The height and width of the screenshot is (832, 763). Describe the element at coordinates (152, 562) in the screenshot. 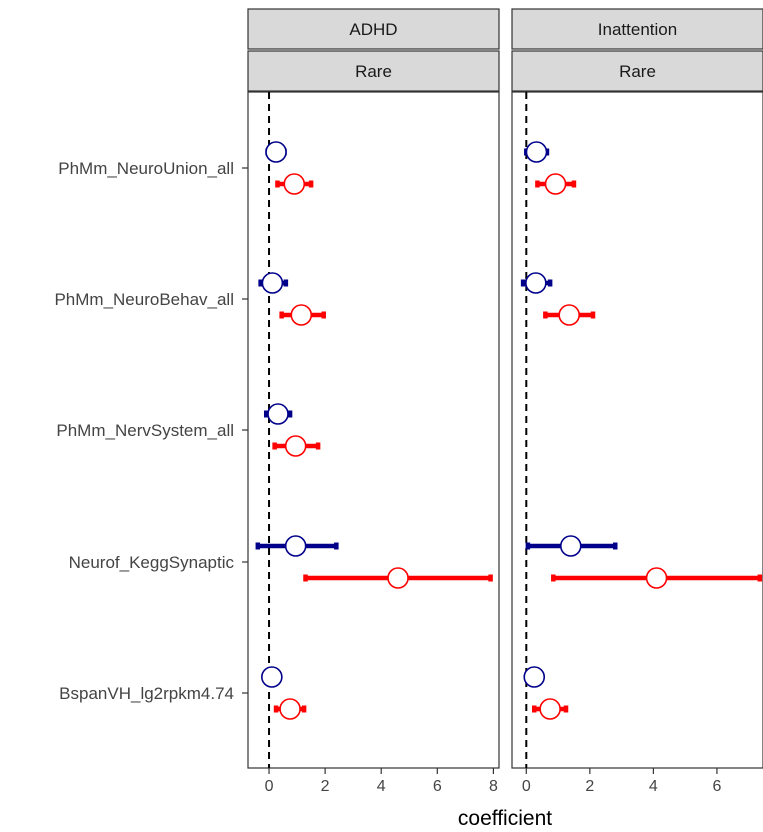

I see `y-tick-label: Neurof_KeggSynaptic` at that location.